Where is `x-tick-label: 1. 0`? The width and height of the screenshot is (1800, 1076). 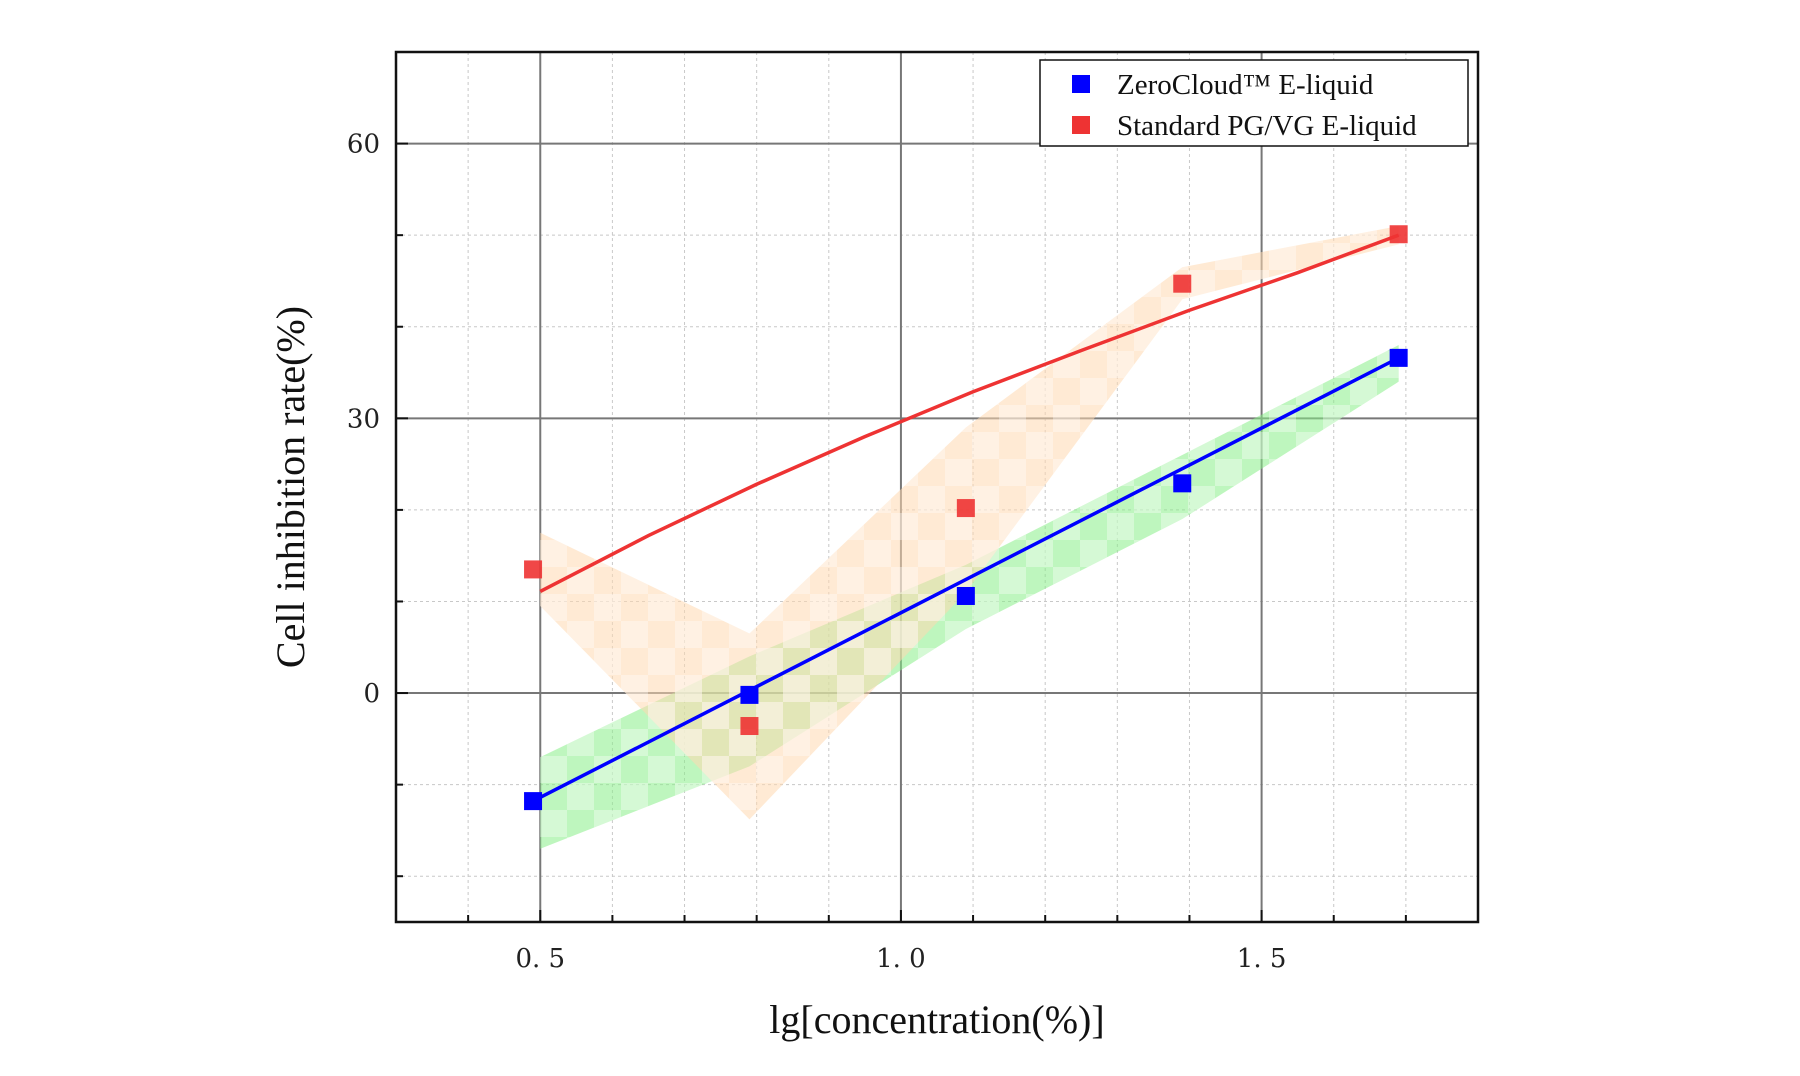 x-tick-label: 1. 0 is located at coordinates (901, 959).